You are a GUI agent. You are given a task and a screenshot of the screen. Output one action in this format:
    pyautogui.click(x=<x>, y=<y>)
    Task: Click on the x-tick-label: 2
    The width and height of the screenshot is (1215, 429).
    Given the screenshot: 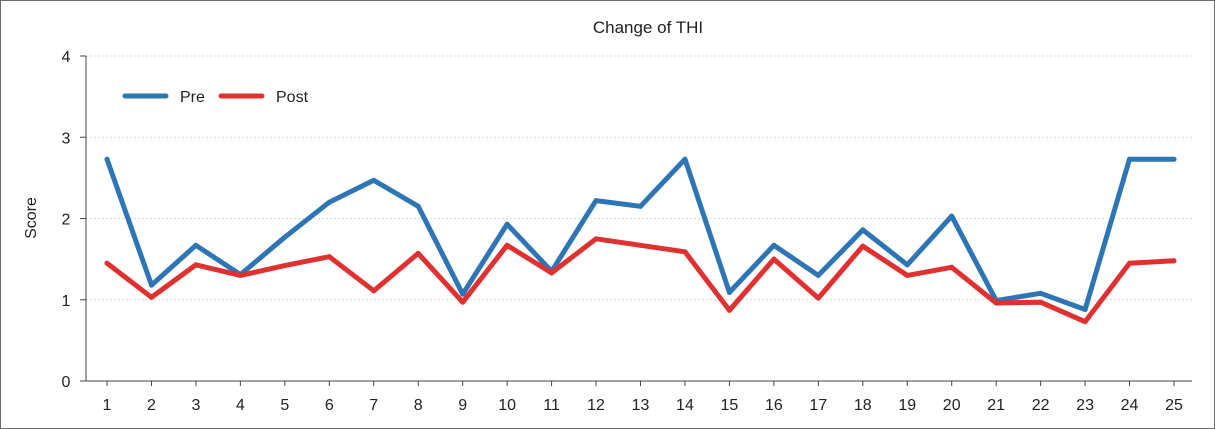 What is the action you would take?
    pyautogui.click(x=151, y=405)
    